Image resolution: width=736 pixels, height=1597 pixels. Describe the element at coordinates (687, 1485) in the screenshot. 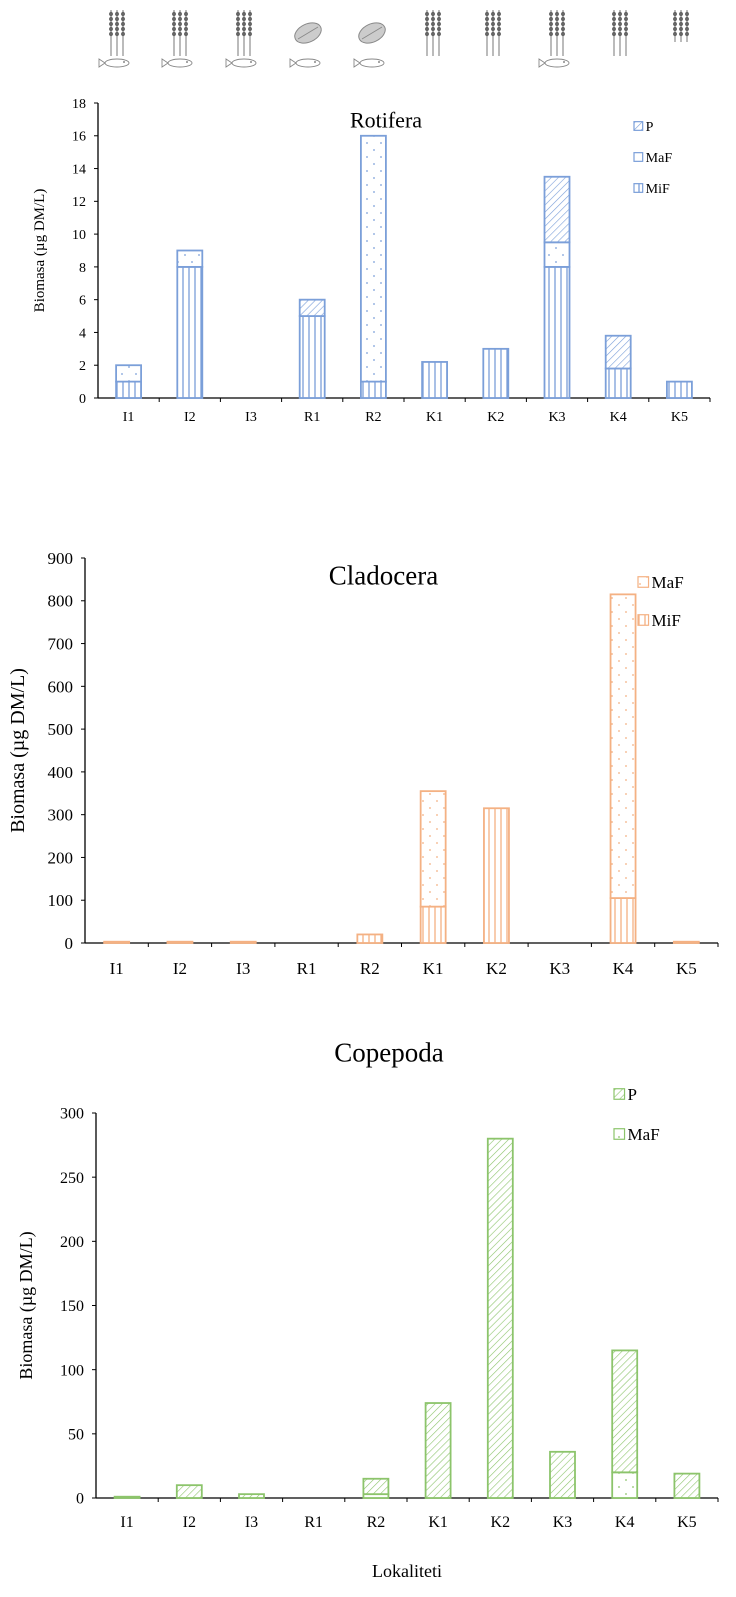

I see `bar-p-k5` at that location.